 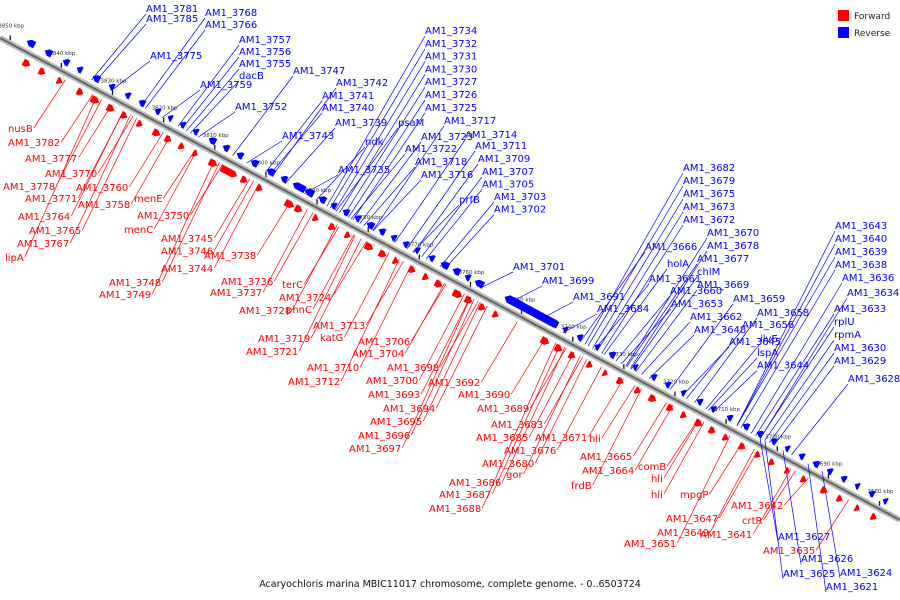 I want to click on gene-label-comb: comB, so click(x=652, y=467).